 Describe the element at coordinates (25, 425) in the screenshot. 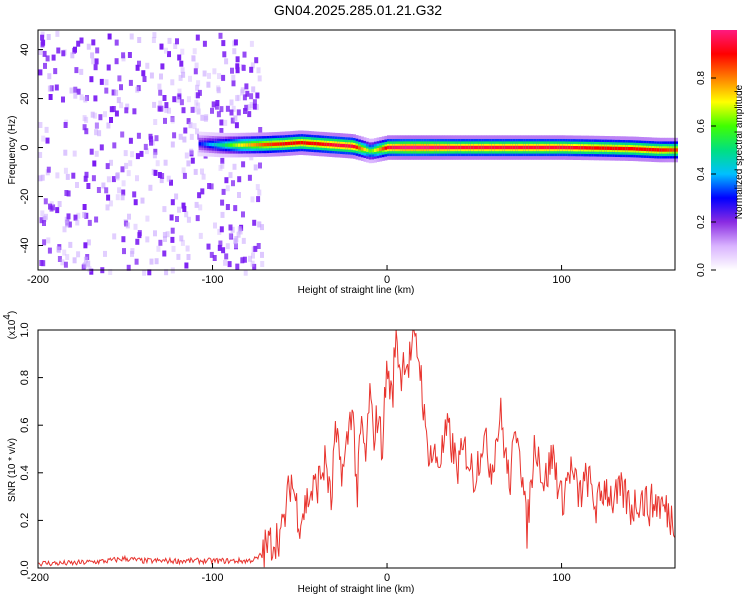

I see `y-tick-label: 0.6` at that location.